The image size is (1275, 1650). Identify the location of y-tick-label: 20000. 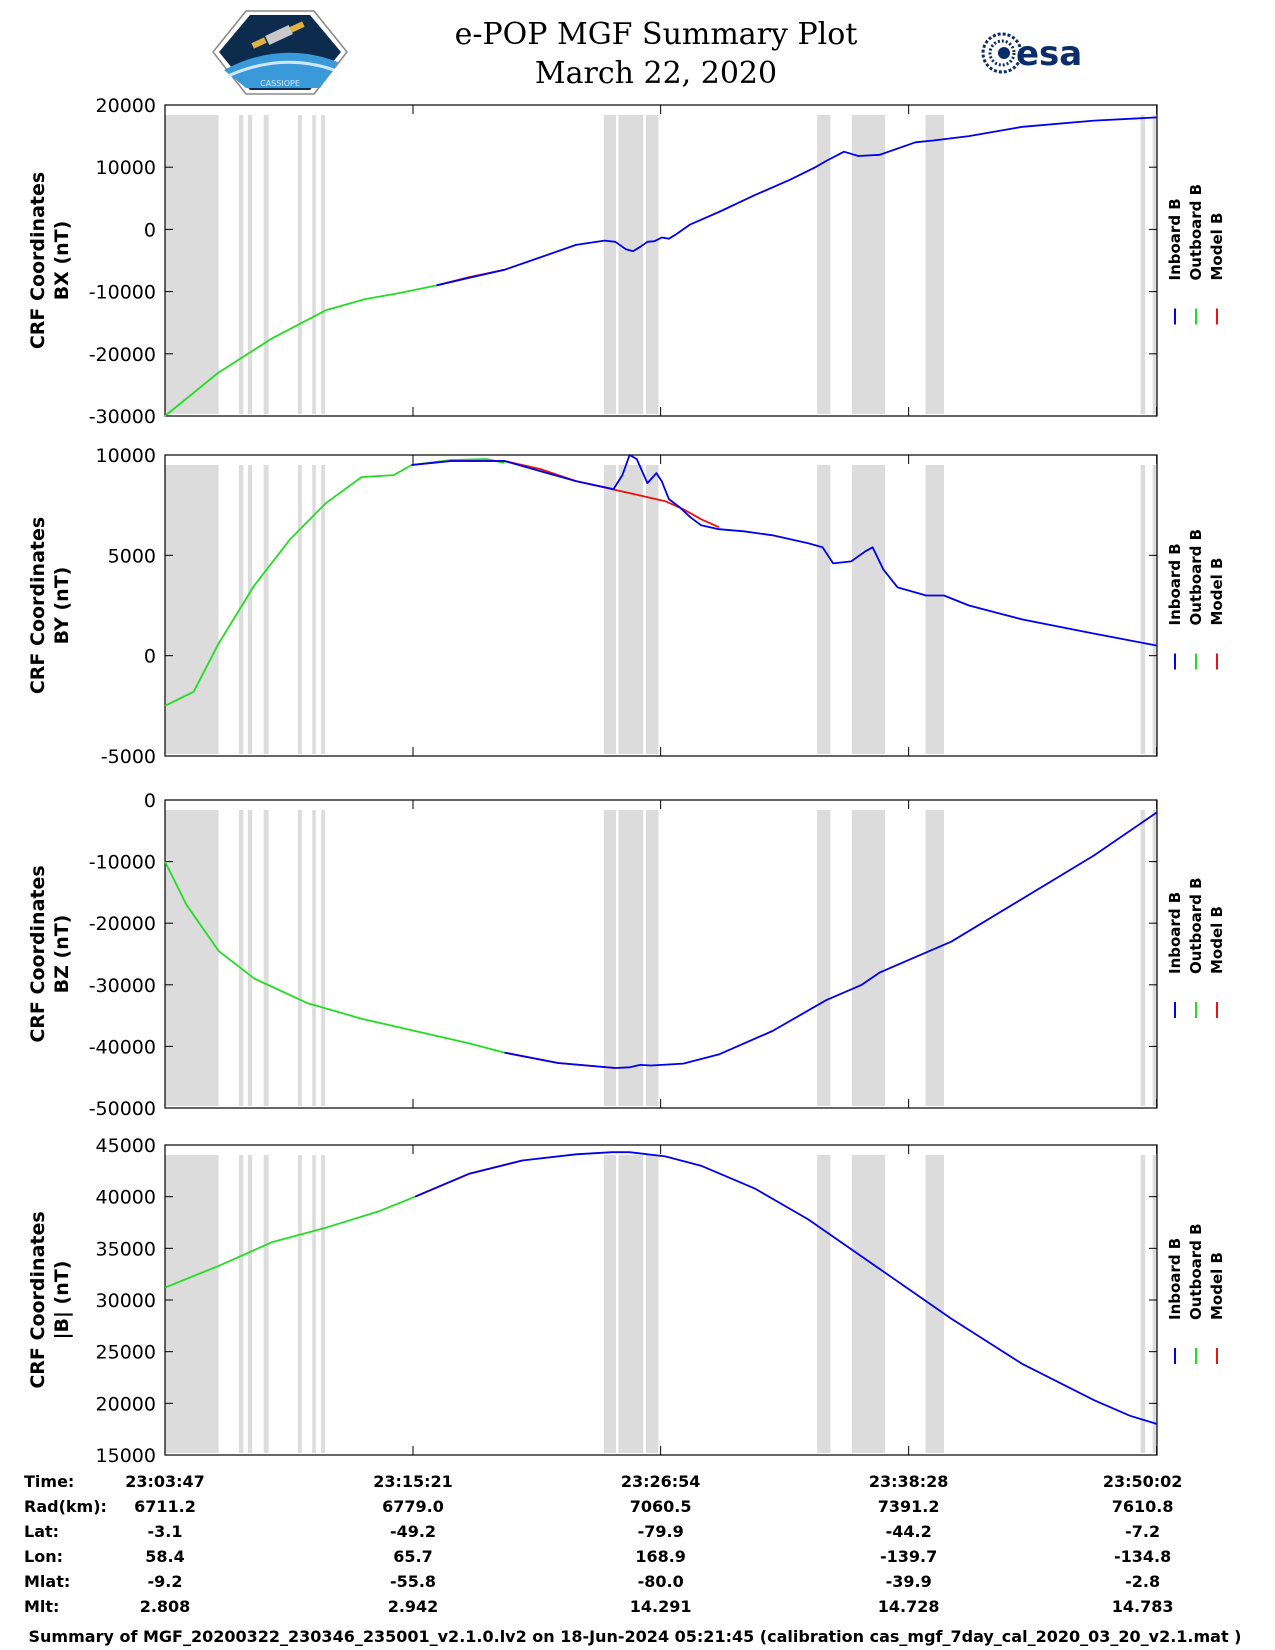
(126, 1404).